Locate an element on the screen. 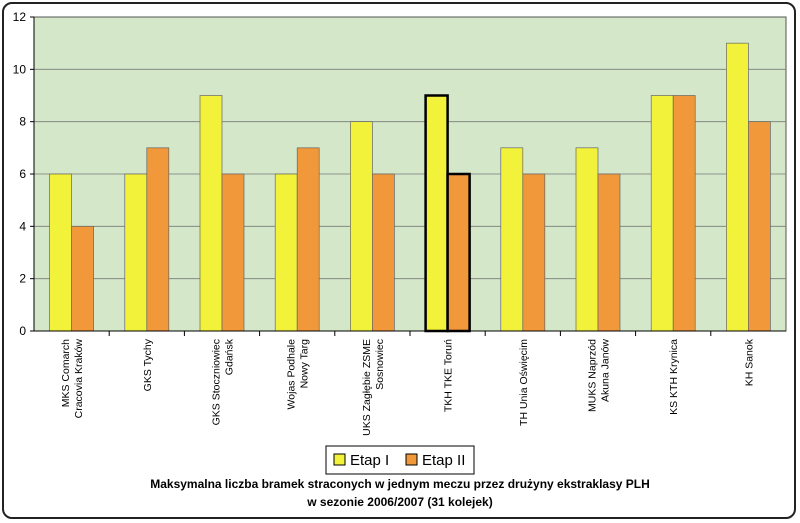  y-tick-label: 4 is located at coordinates (22, 226).